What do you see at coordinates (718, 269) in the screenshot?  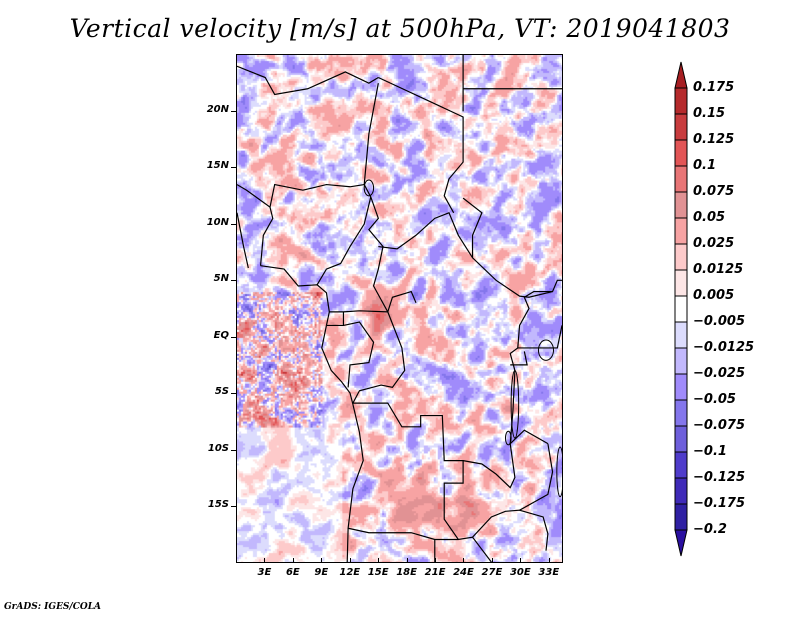 I see `colorbar-label: 0.0125` at bounding box center [718, 269].